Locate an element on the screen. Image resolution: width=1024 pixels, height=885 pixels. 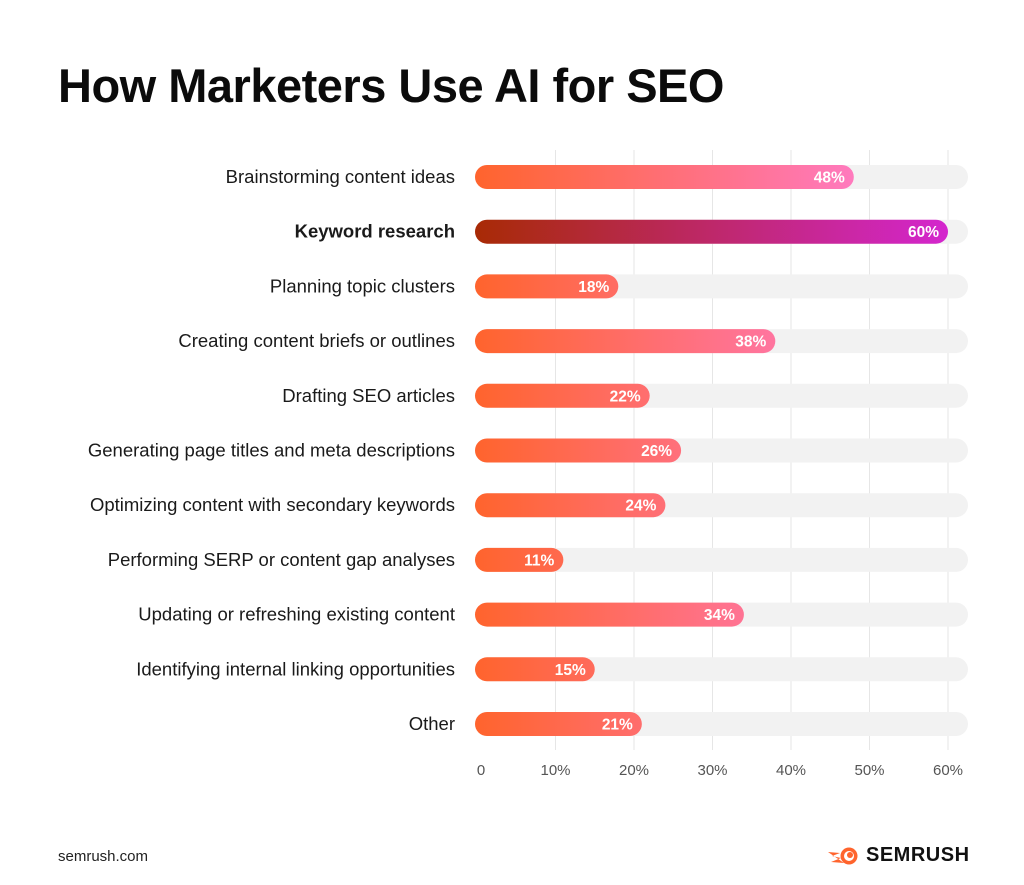
category-label: Drafting SEO articles is located at coordinates (368, 395).